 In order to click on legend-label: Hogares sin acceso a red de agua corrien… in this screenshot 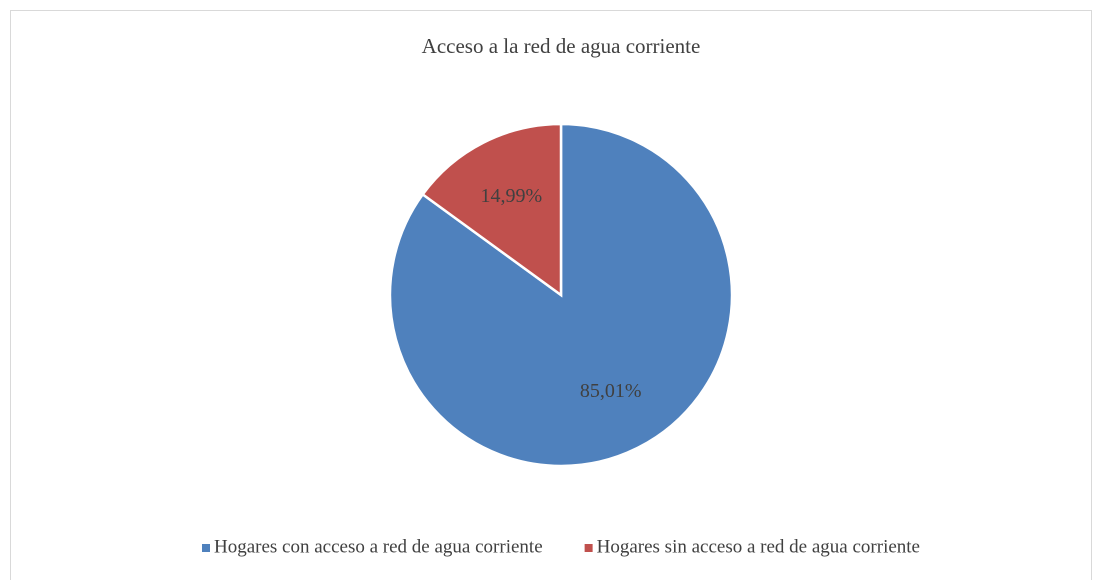, I will do `click(758, 546)`.